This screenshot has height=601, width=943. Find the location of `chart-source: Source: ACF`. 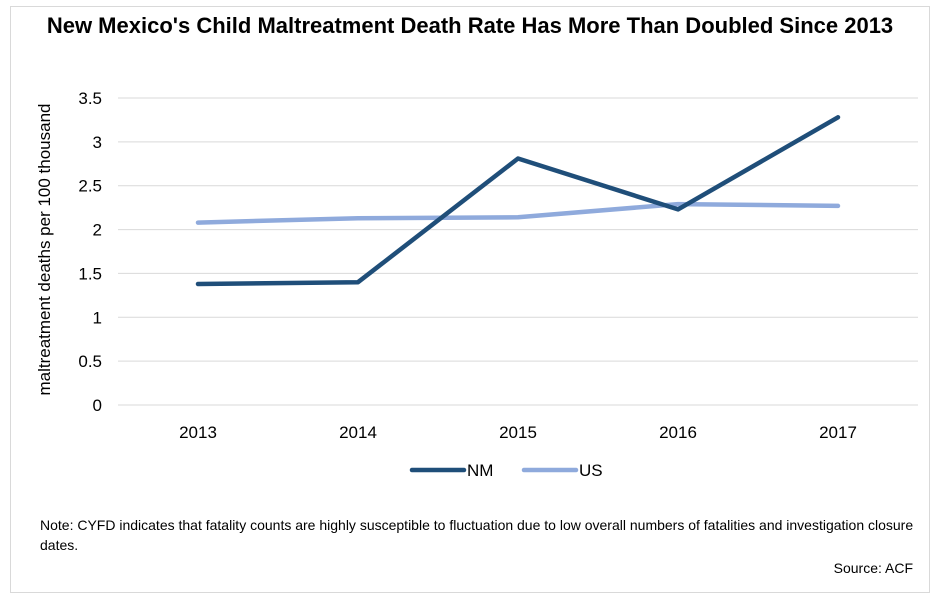

chart-source: Source: ACF is located at coordinates (873, 568).